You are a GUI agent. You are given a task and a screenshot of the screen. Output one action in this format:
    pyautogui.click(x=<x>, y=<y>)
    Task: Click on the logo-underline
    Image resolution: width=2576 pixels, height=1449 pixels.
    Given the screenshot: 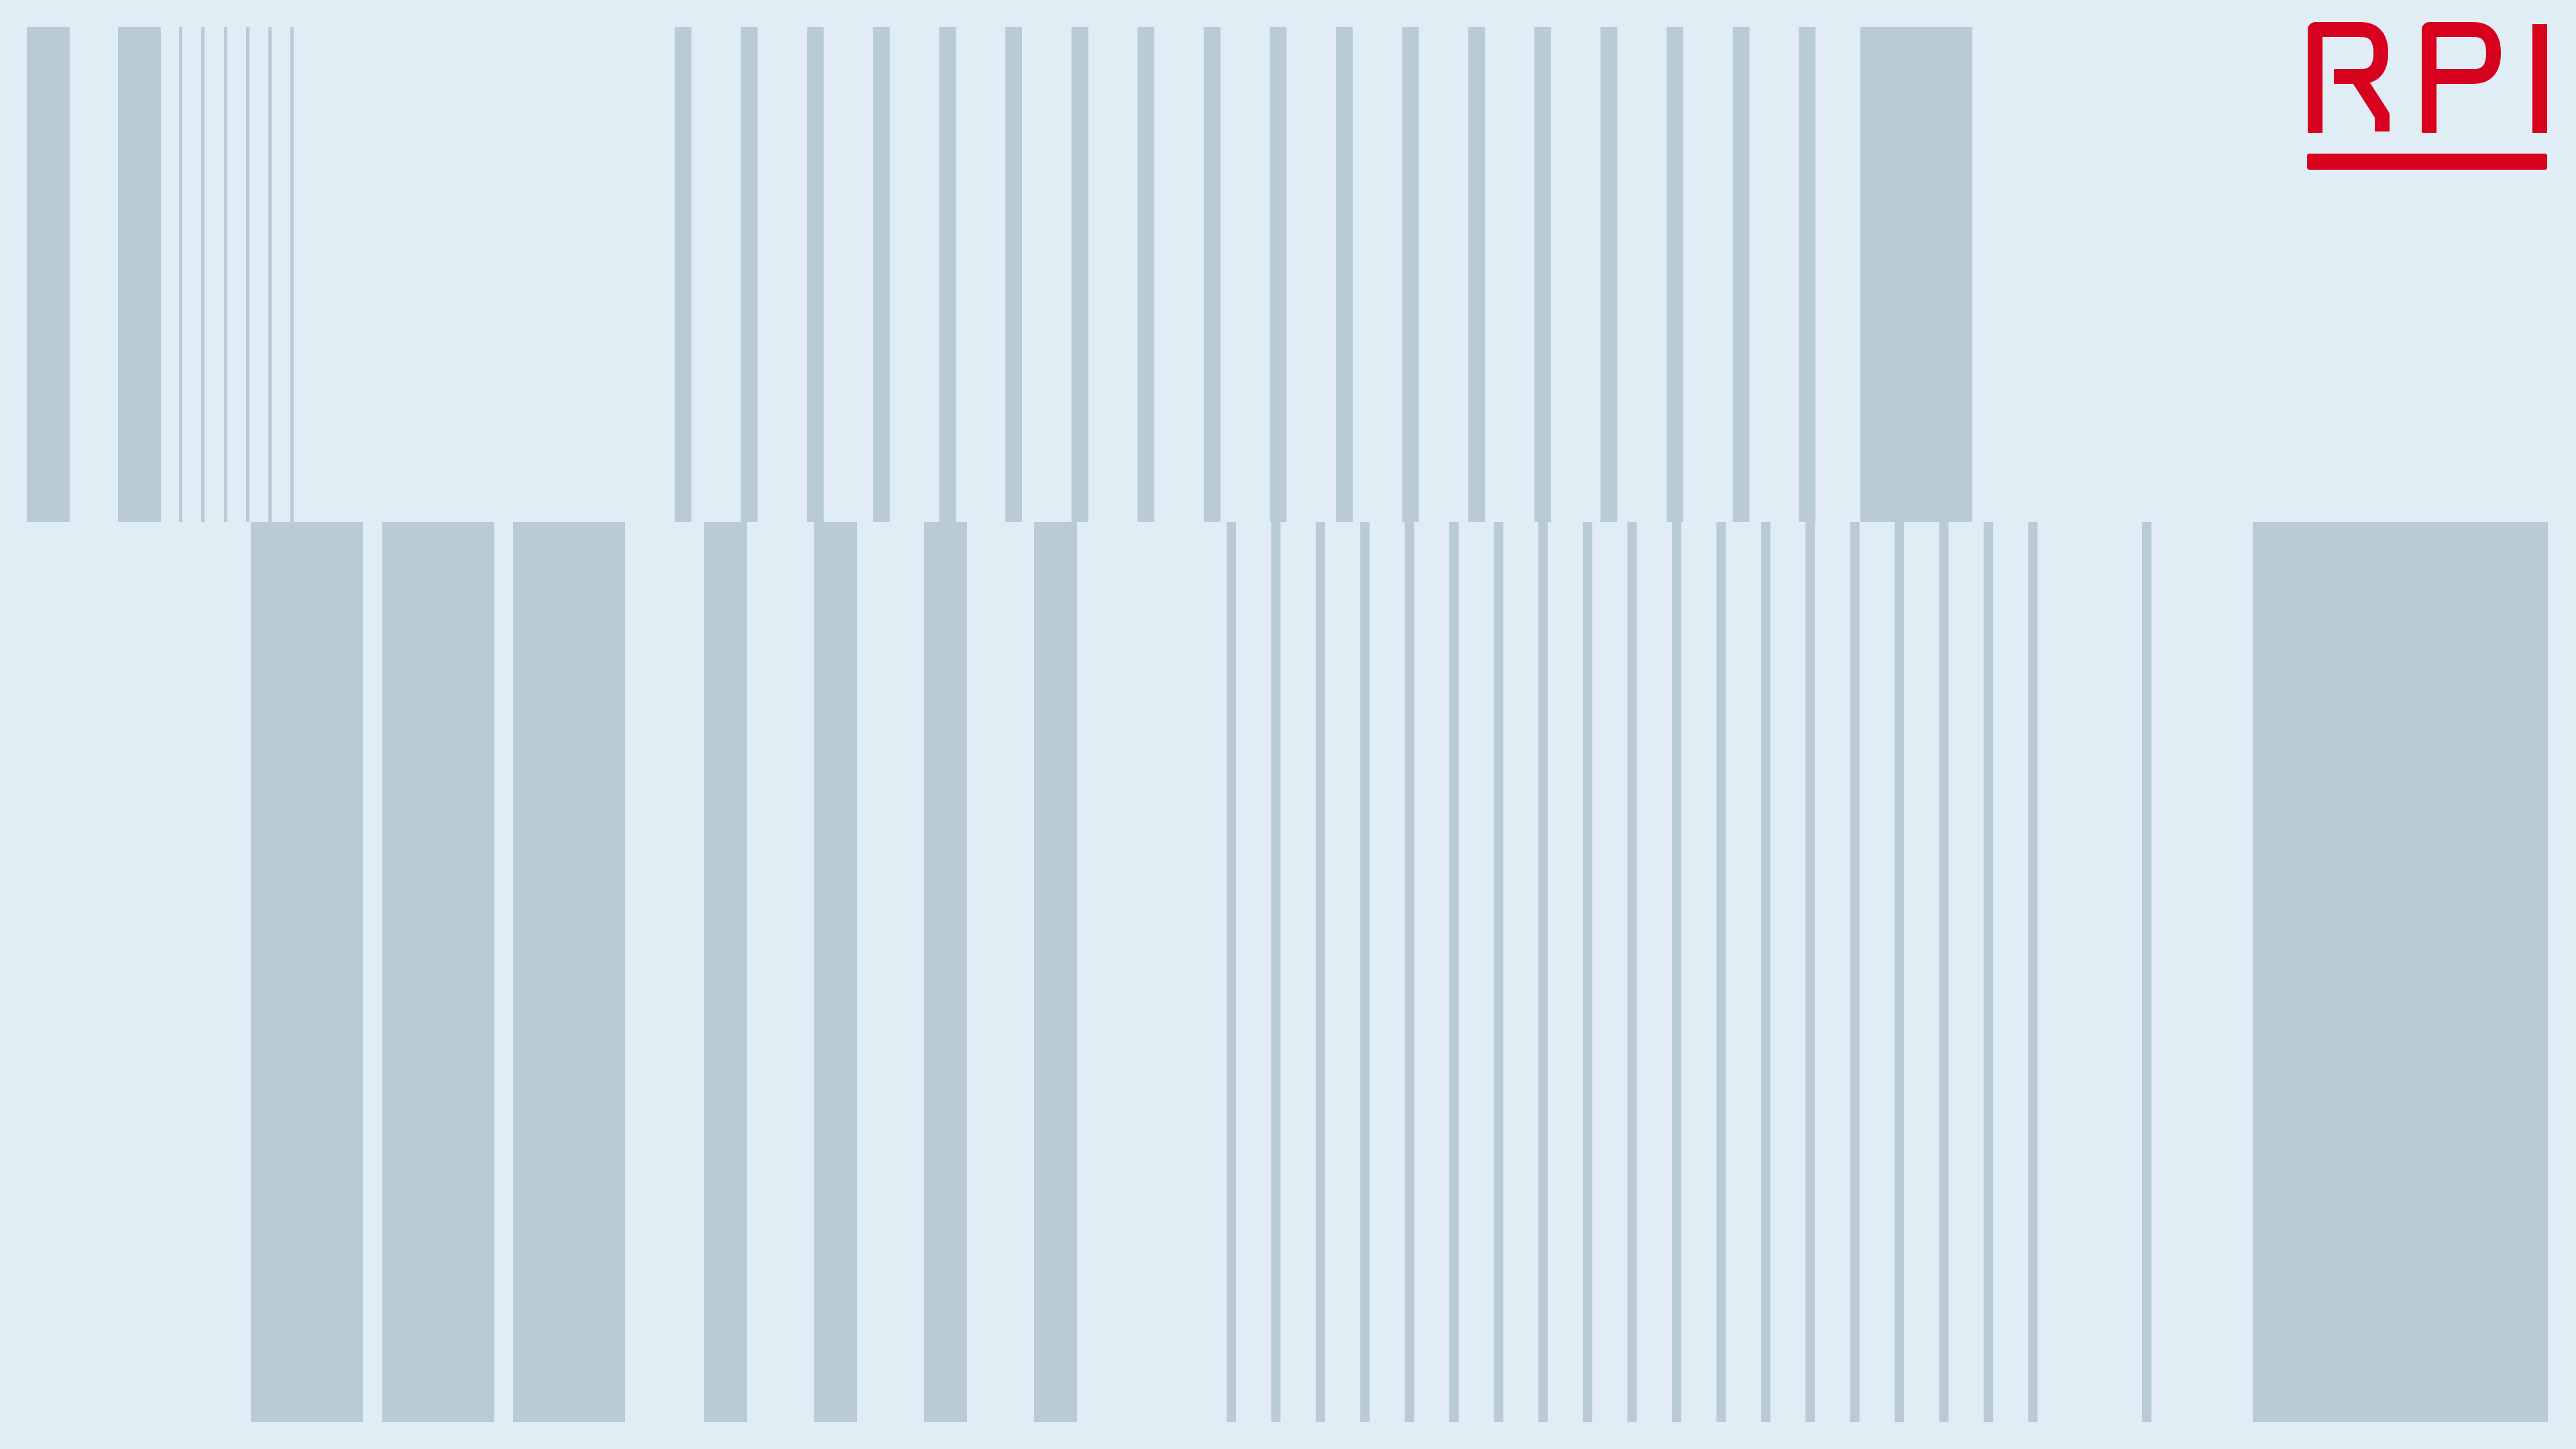 What is the action you would take?
    pyautogui.click(x=2427, y=162)
    